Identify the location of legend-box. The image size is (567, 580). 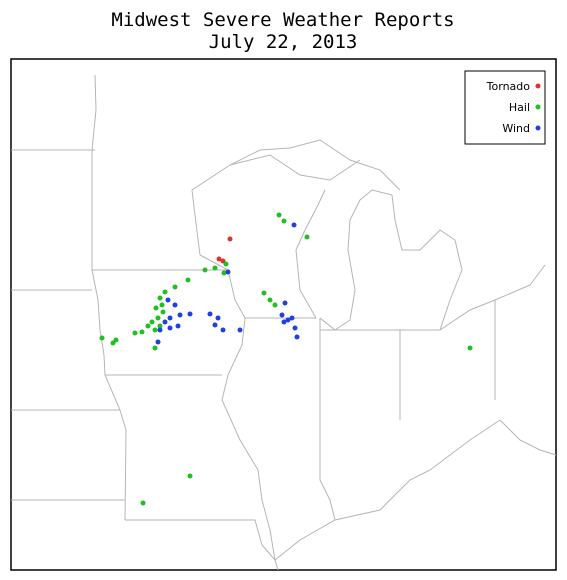
(505, 107).